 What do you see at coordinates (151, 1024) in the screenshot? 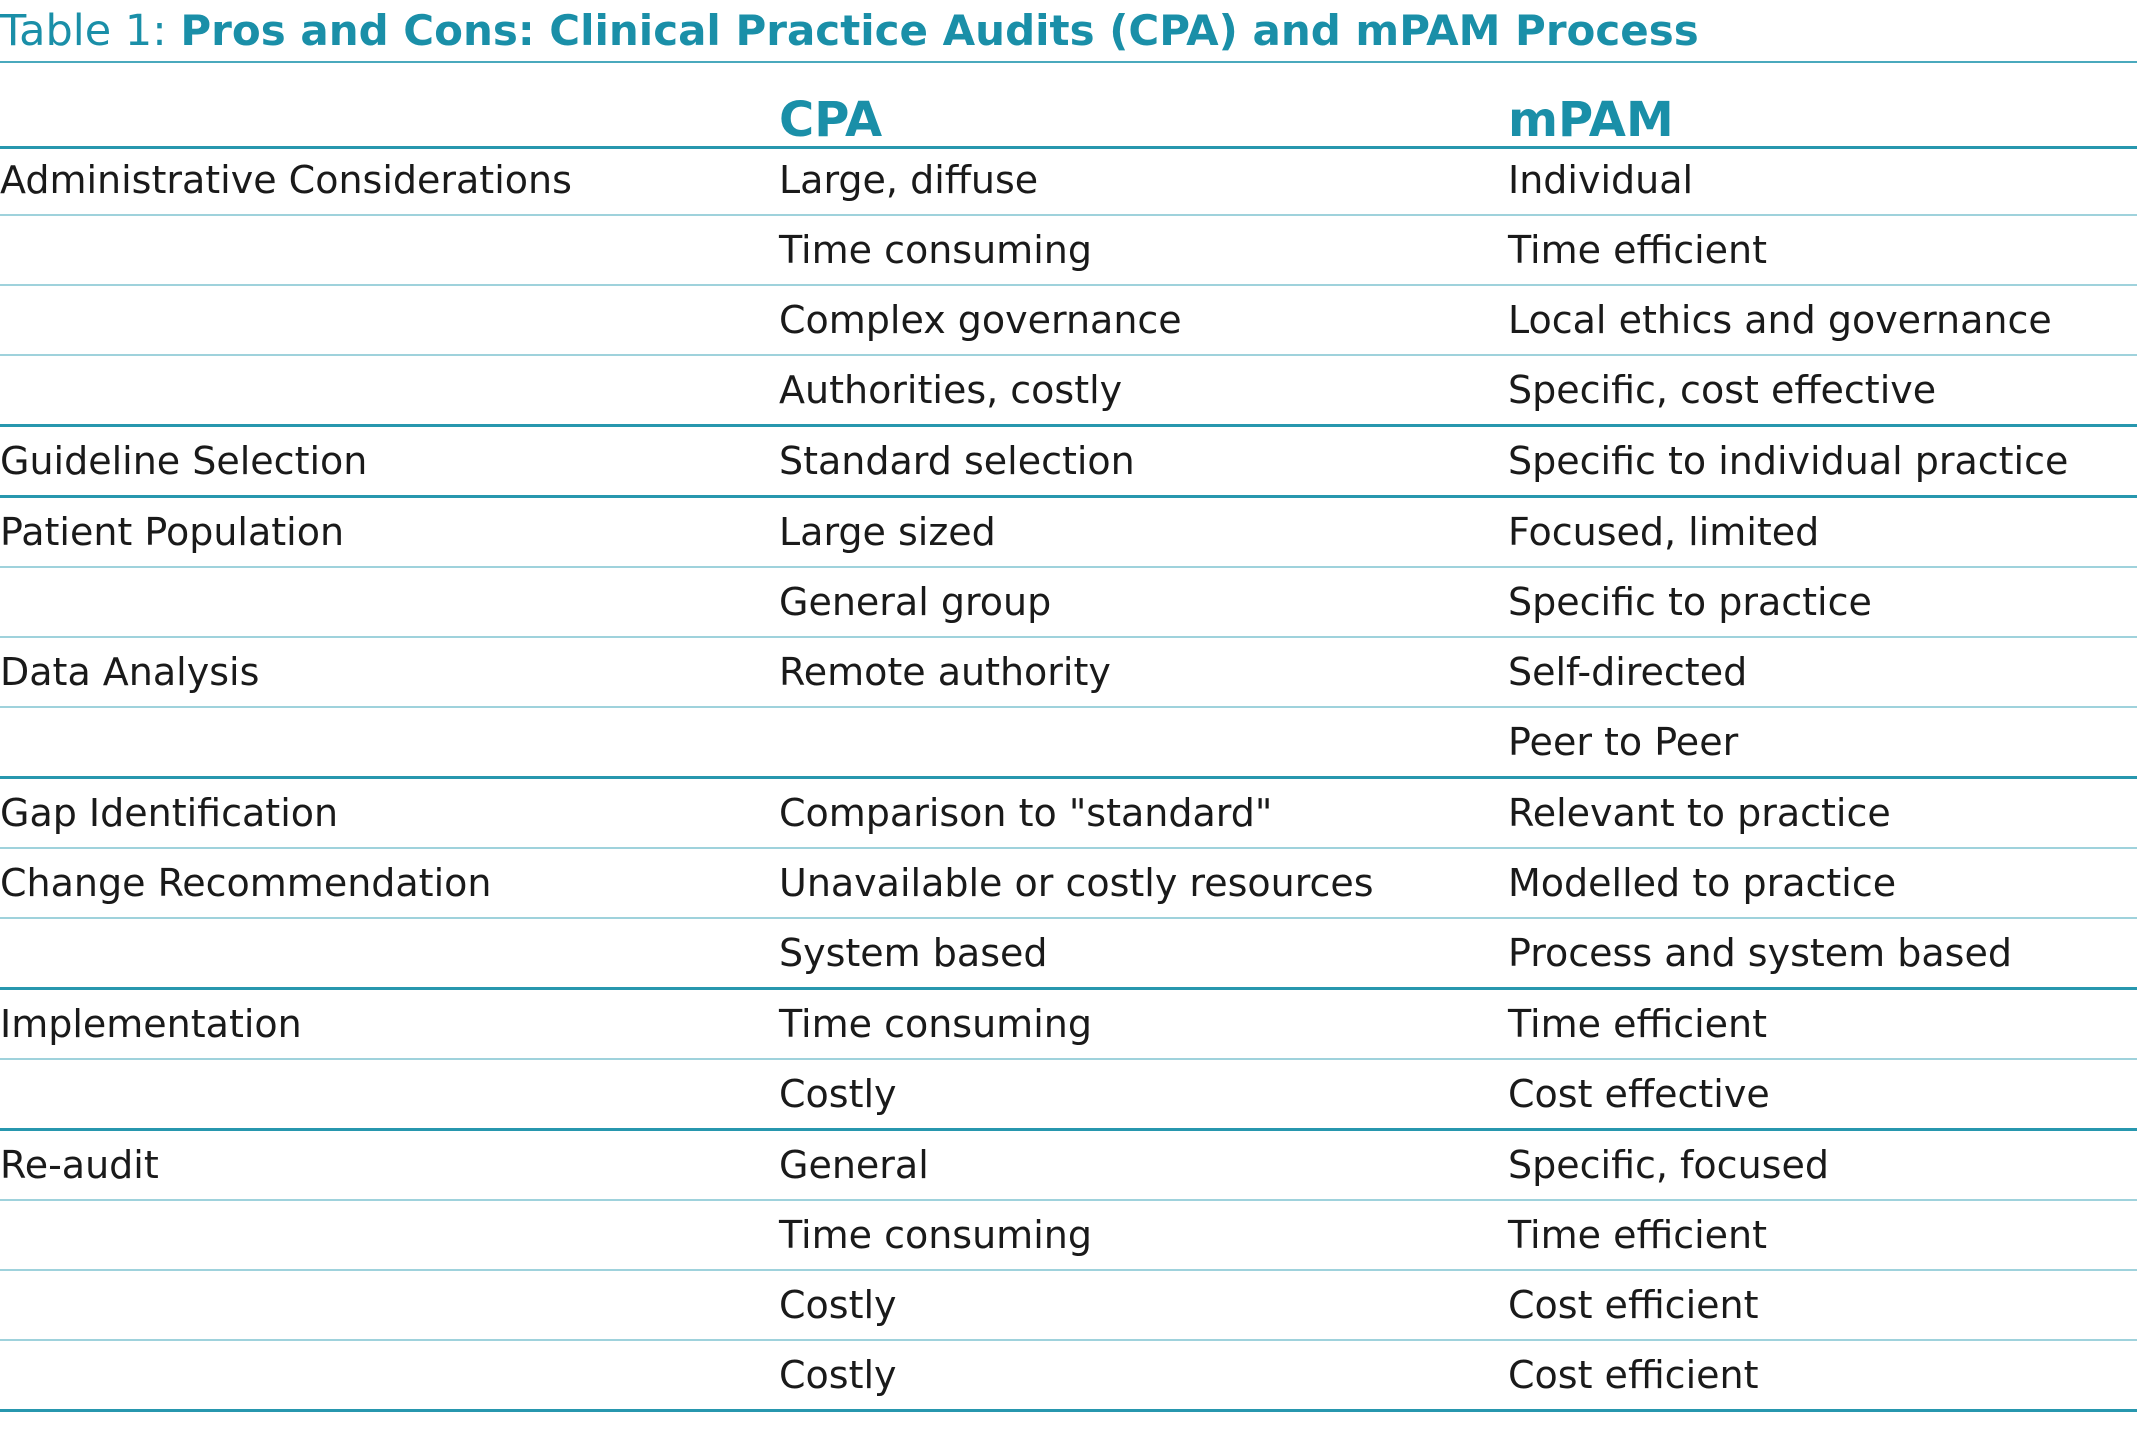
I see `category-cell: Implementation` at bounding box center [151, 1024].